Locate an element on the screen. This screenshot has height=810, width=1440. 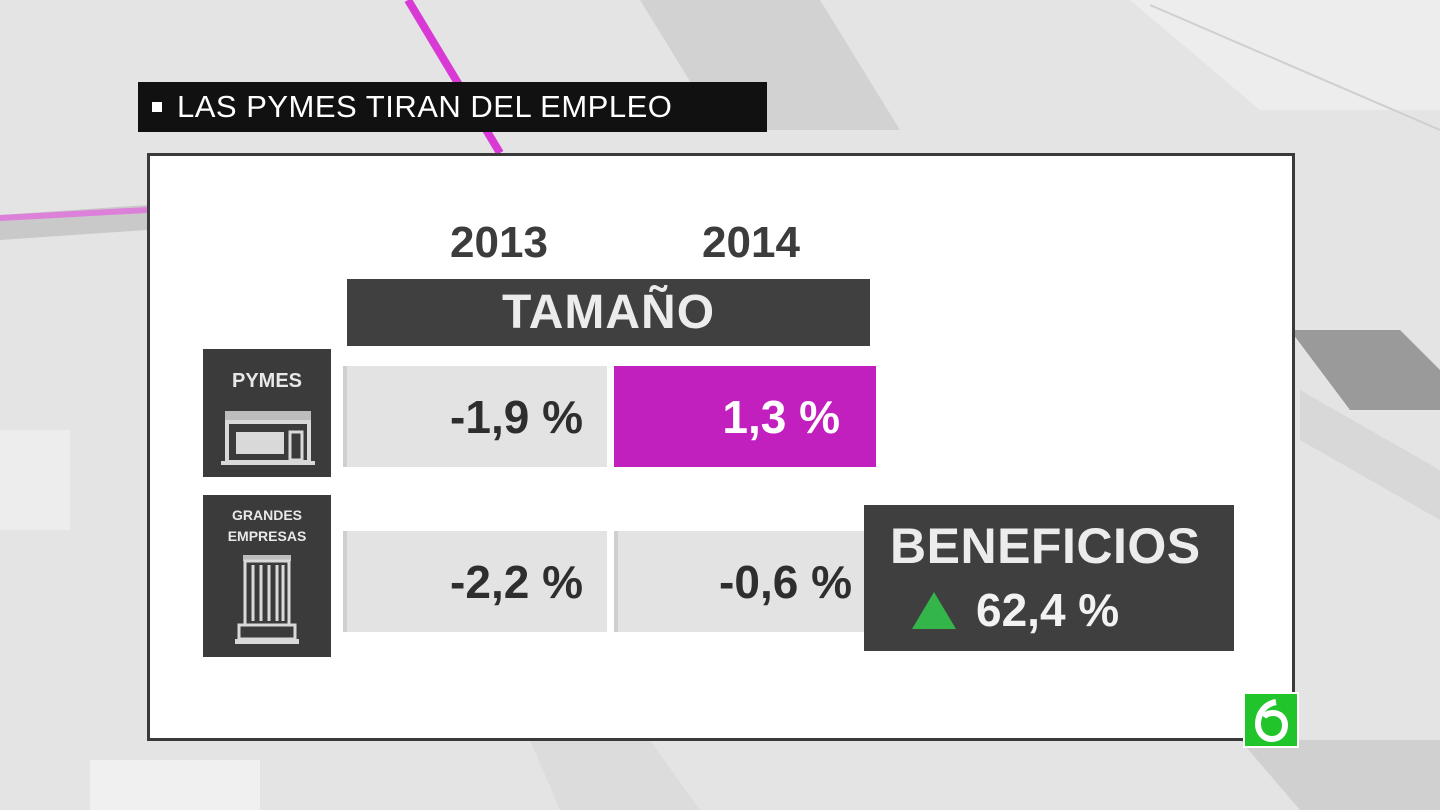
row-label-grandes-empresas: GRANDES EMPRESAS is located at coordinates (267, 576).